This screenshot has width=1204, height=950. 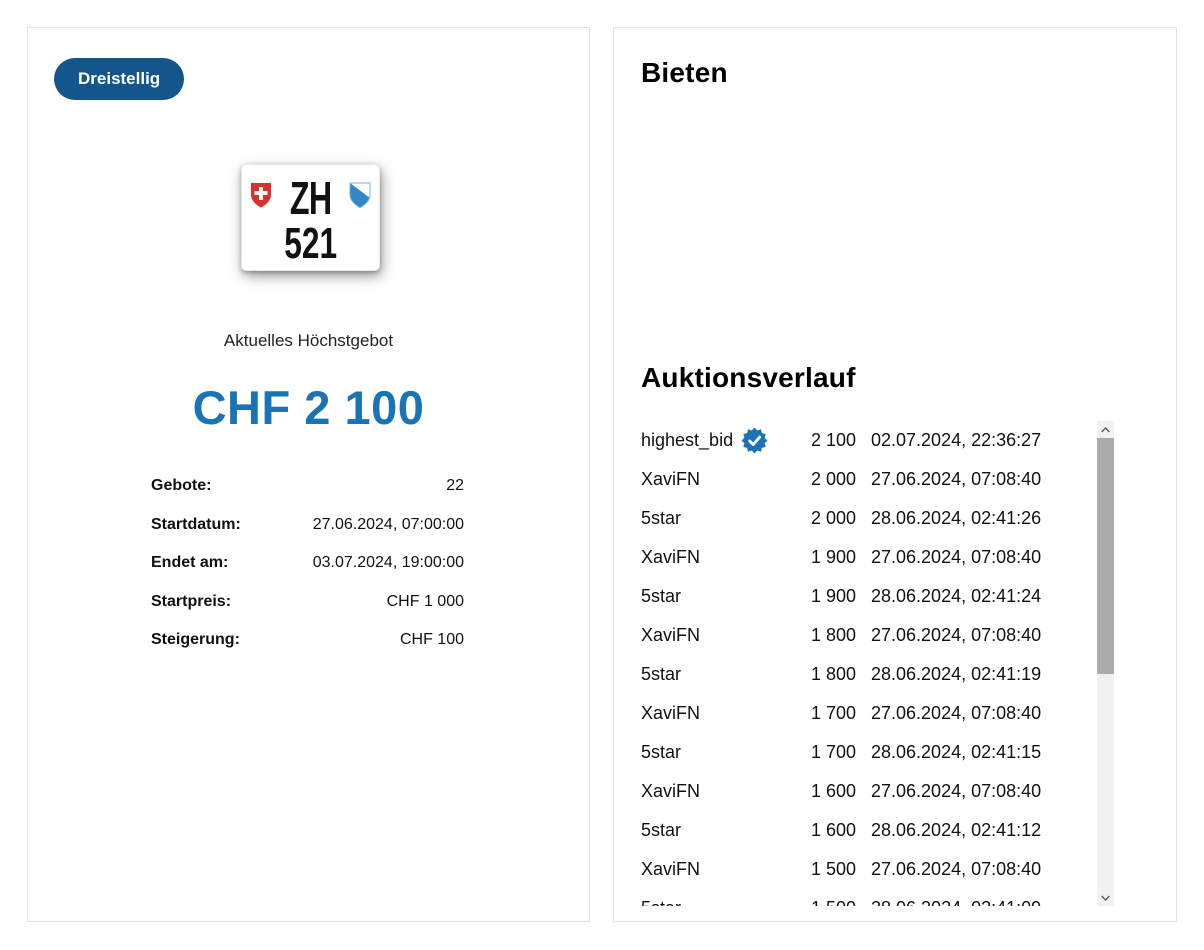 What do you see at coordinates (307, 525) in the screenshot?
I see `detail-row: Startdatum: 27.06.2024, 07:00:00` at bounding box center [307, 525].